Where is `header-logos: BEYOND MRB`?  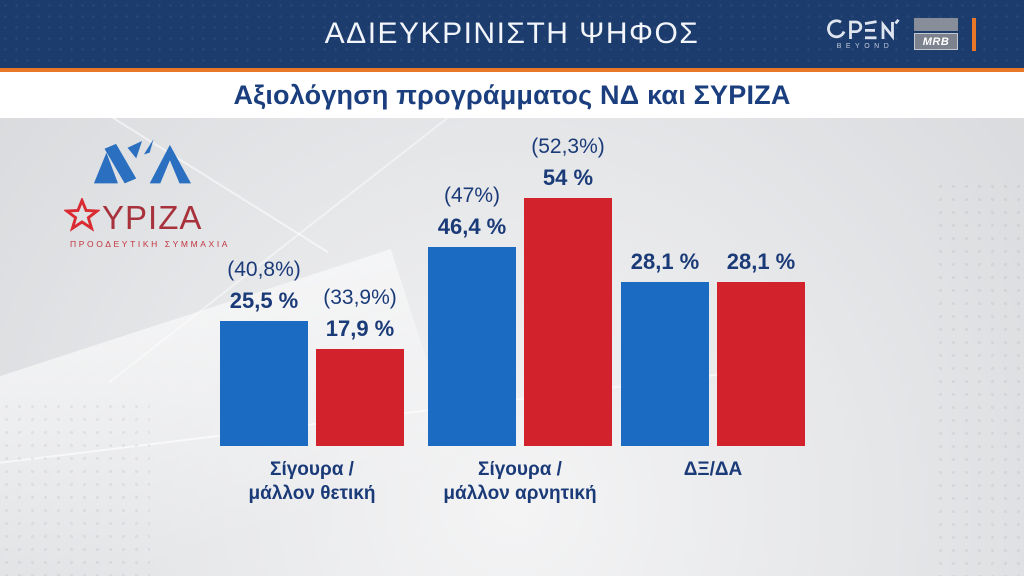 header-logos: BEYOND MRB is located at coordinates (901, 34).